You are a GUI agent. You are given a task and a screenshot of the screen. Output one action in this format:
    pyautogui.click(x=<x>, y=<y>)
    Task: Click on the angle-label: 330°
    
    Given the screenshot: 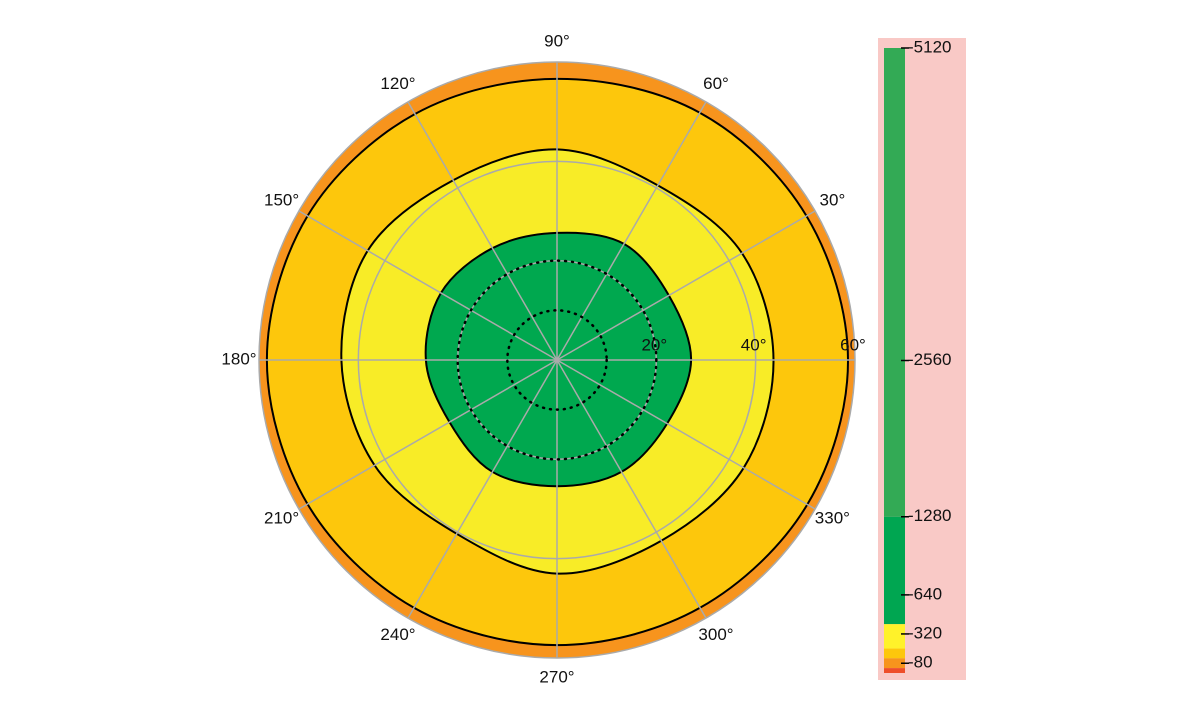 What is the action you would take?
    pyautogui.click(x=832, y=517)
    